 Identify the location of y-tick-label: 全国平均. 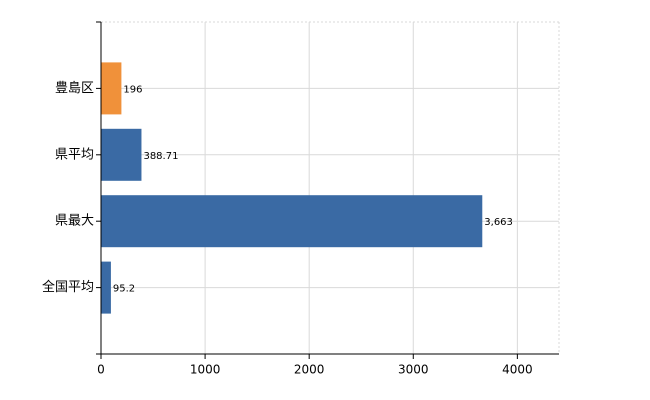
(68, 287).